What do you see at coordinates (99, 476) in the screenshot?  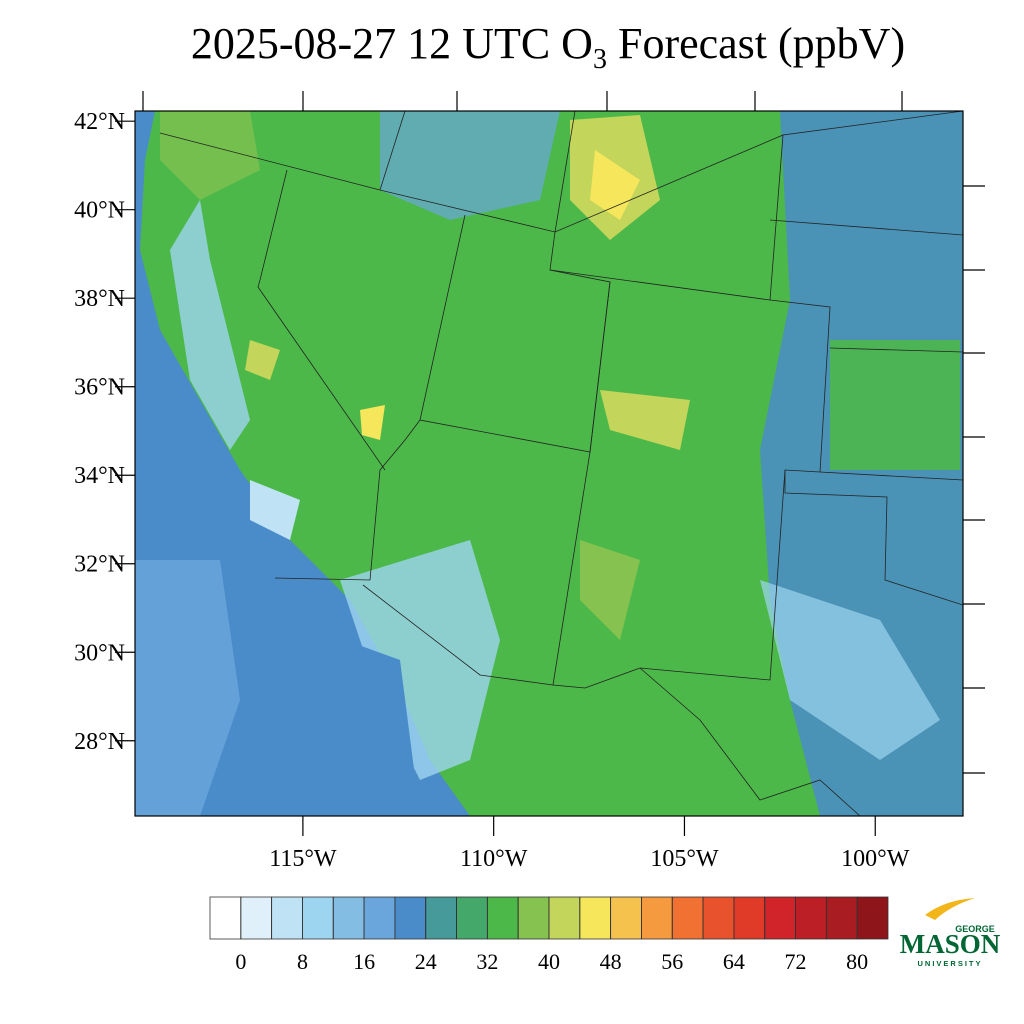 I see `y-tick-label: 34°N` at bounding box center [99, 476].